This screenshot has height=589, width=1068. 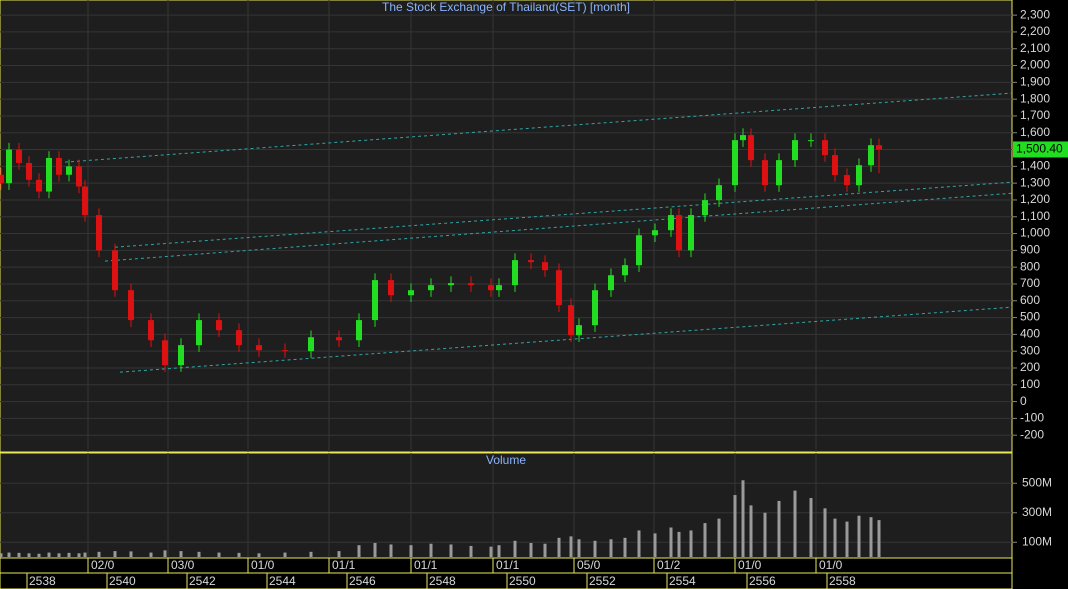 I want to click on trend-line, so click(x=566, y=339).